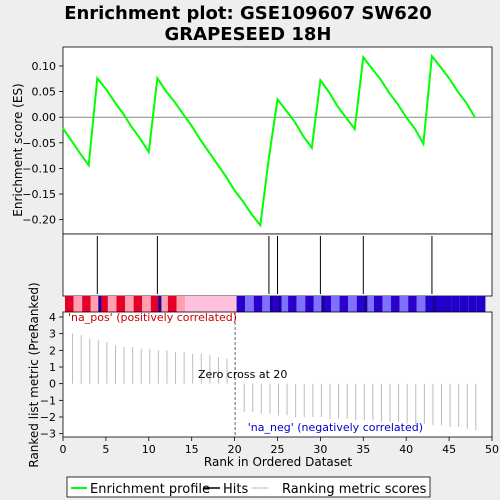 This screenshot has height=500, width=500. What do you see at coordinates (492, 449) in the screenshot?
I see `x-tick-label: 50` at bounding box center [492, 449].